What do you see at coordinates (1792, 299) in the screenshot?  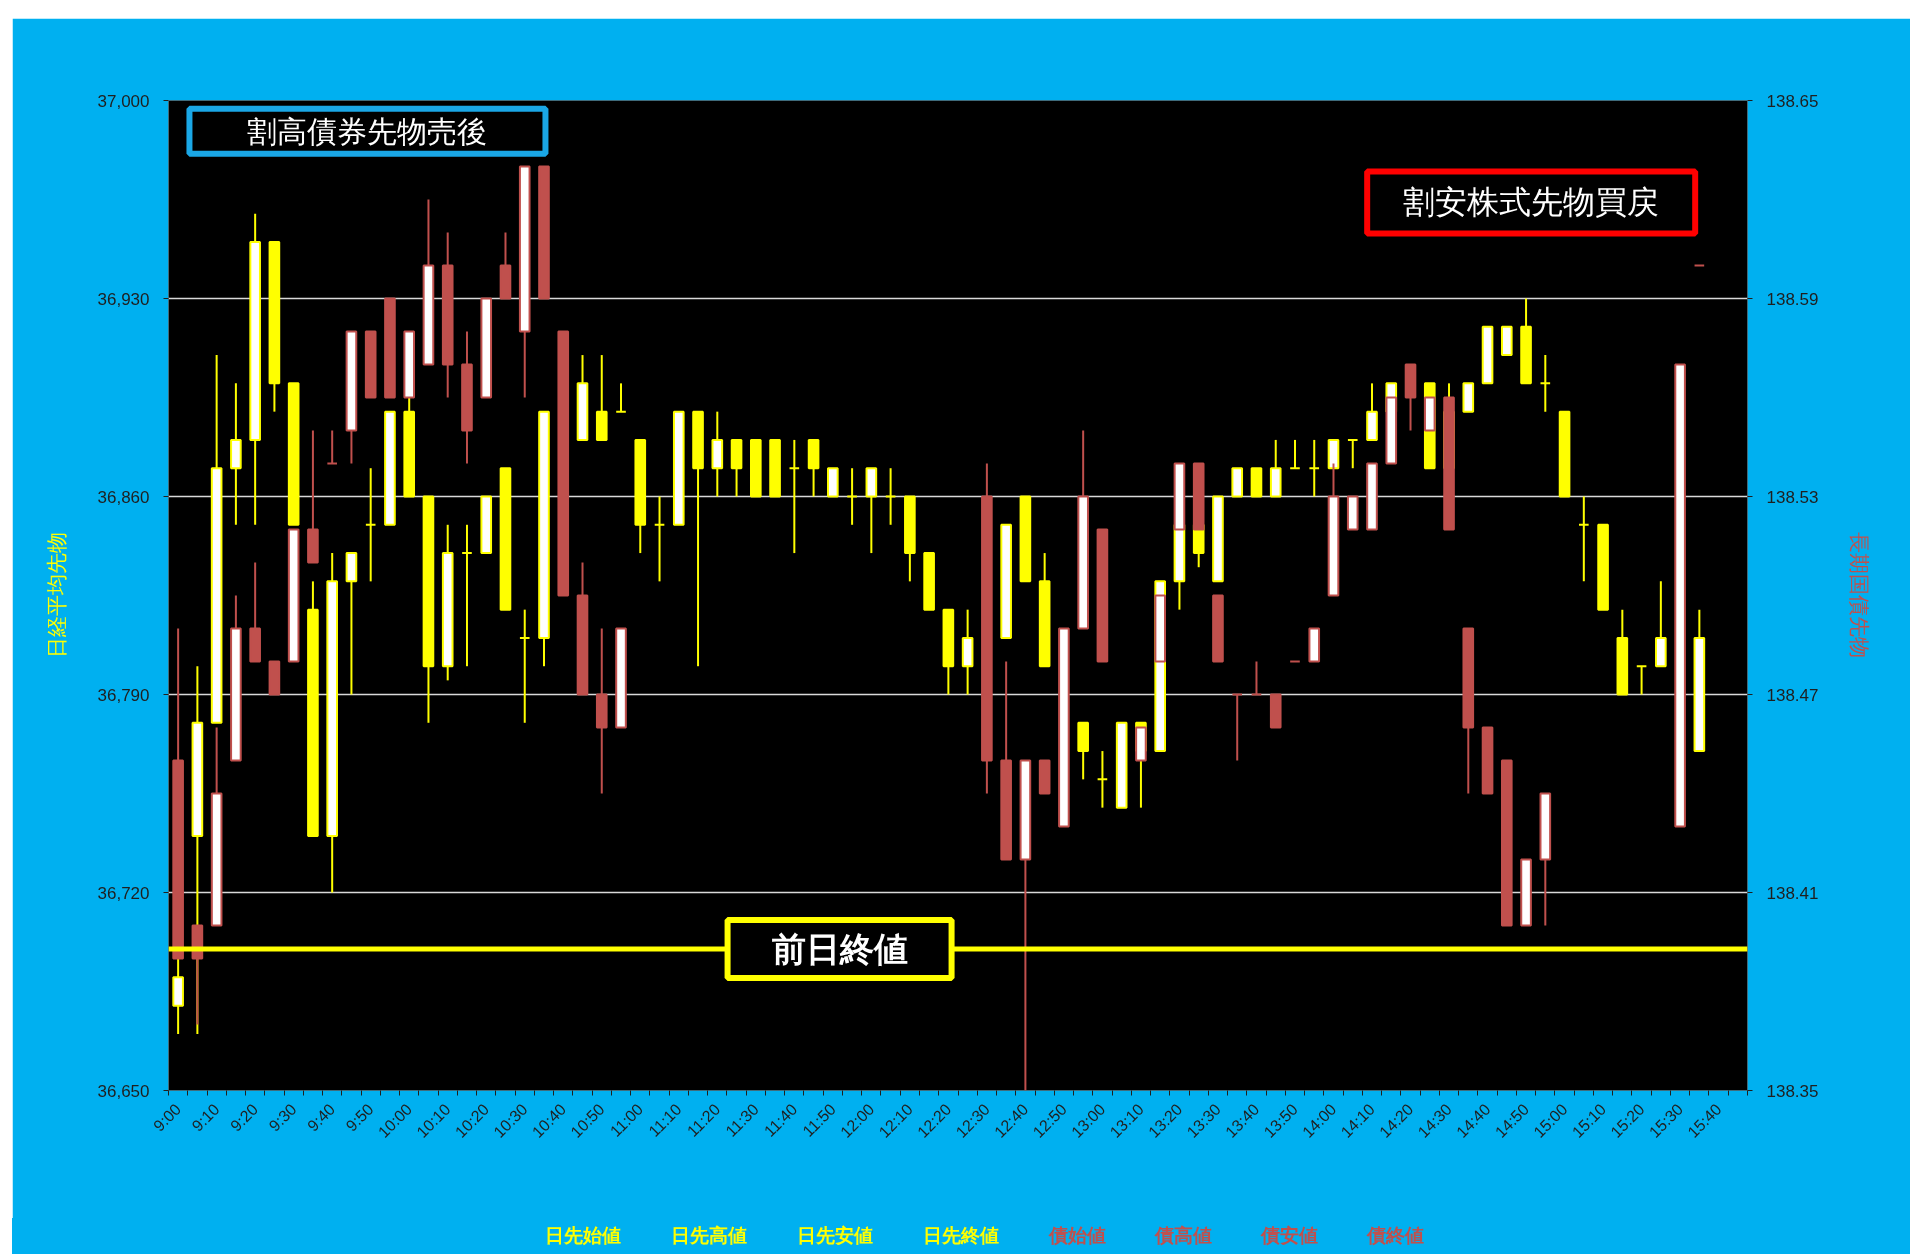 I see `y2-tick-label: 138.59` at bounding box center [1792, 299].